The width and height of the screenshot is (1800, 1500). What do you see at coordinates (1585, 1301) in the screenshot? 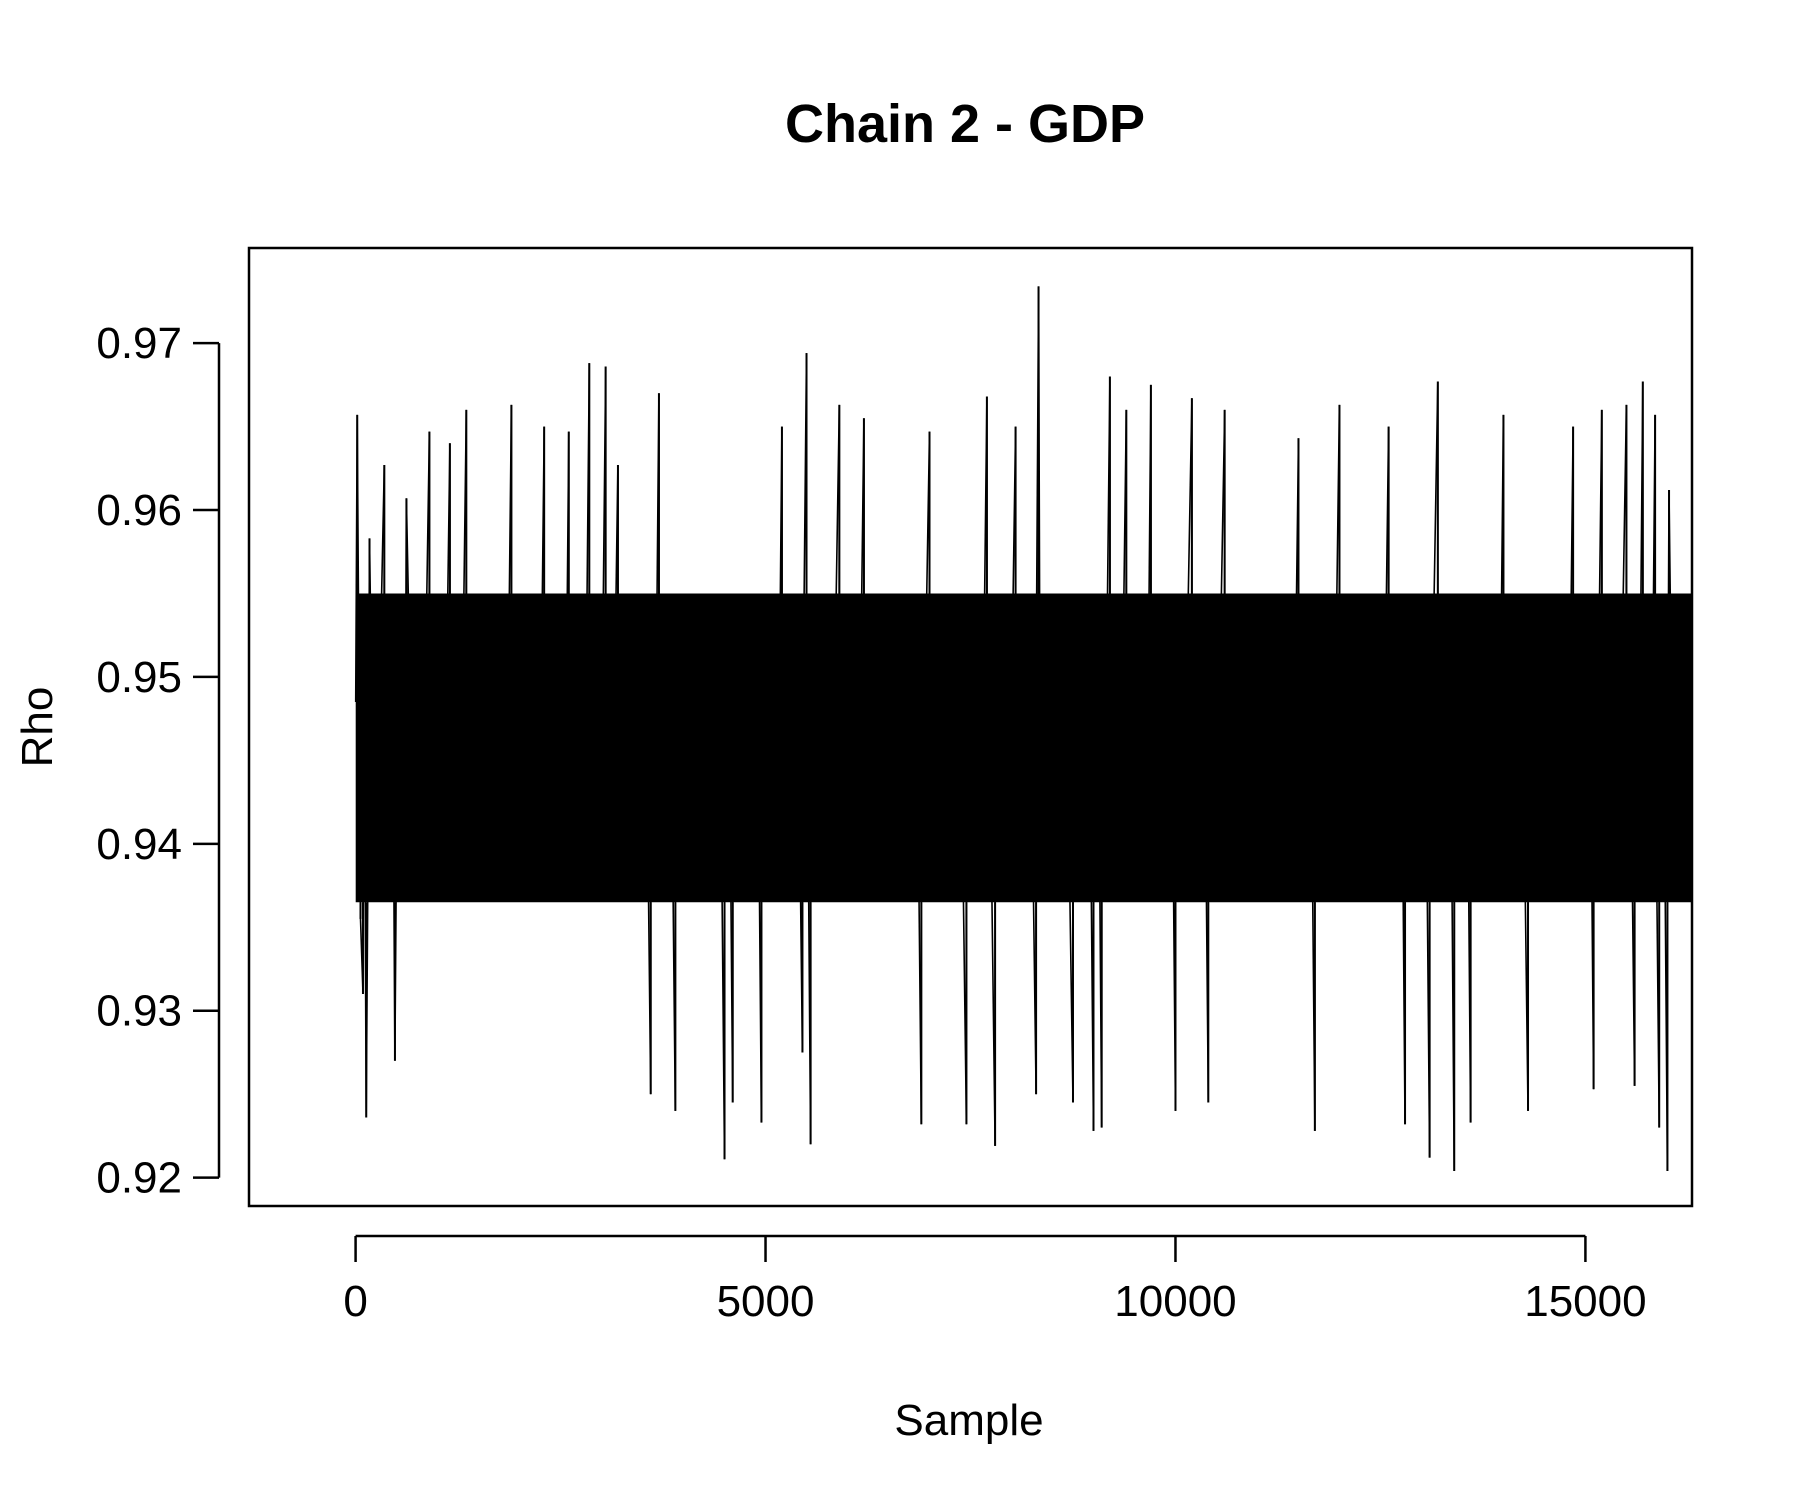
I see `x-tick-label: 15000` at bounding box center [1585, 1301].